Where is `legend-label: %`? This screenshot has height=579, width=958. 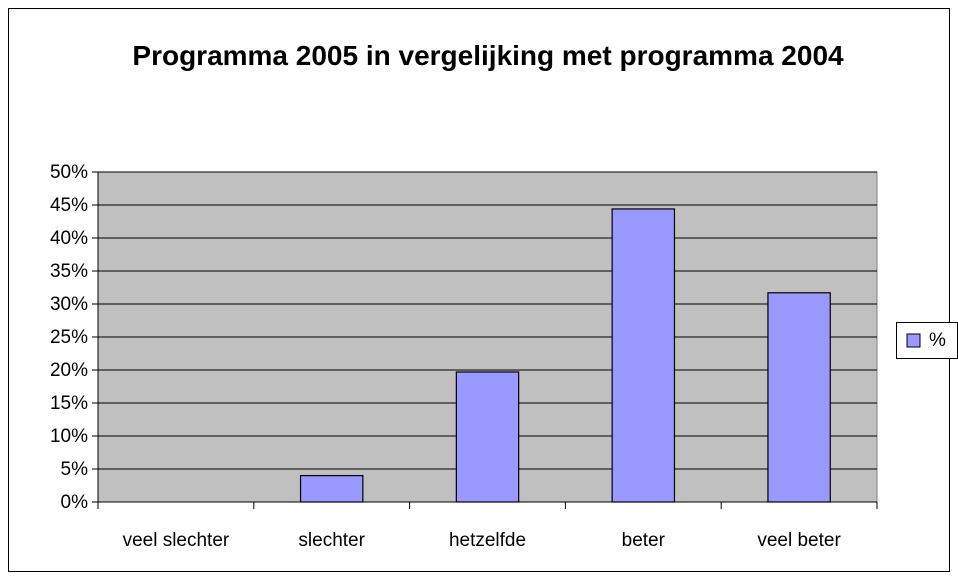 legend-label: % is located at coordinates (937, 340).